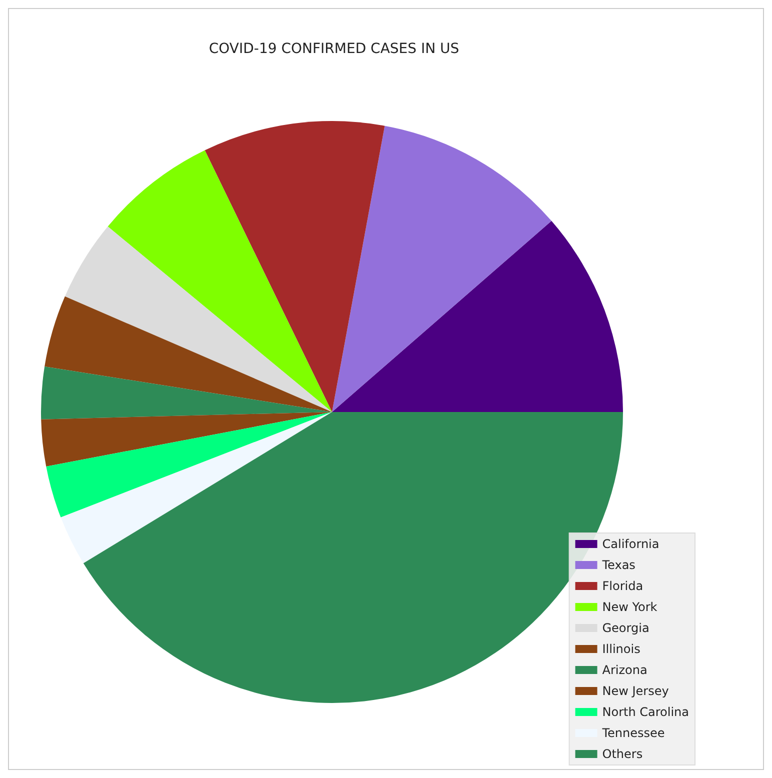  Describe the element at coordinates (645, 712) in the screenshot. I see `legend-label: North Carolina` at that location.